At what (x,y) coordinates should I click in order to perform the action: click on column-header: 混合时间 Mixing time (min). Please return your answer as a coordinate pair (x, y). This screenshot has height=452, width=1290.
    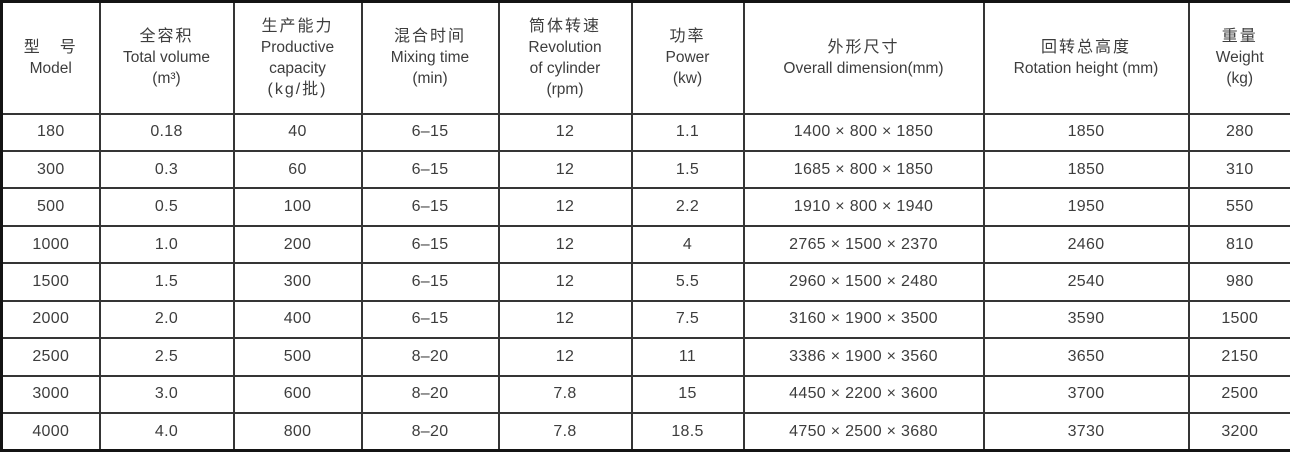
    Looking at the image, I should click on (430, 57).